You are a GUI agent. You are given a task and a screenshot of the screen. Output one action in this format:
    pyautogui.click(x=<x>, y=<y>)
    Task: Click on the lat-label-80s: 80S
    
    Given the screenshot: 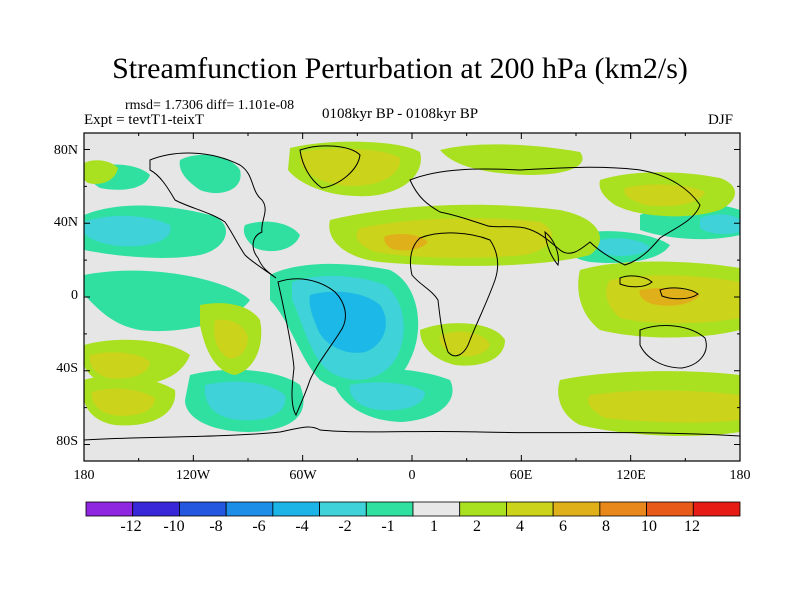 What is the action you would take?
    pyautogui.click(x=67, y=441)
    